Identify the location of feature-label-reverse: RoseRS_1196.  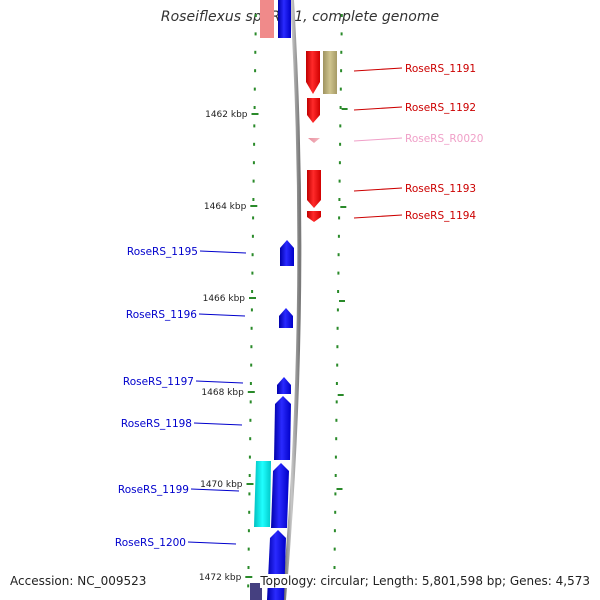
(161, 315).